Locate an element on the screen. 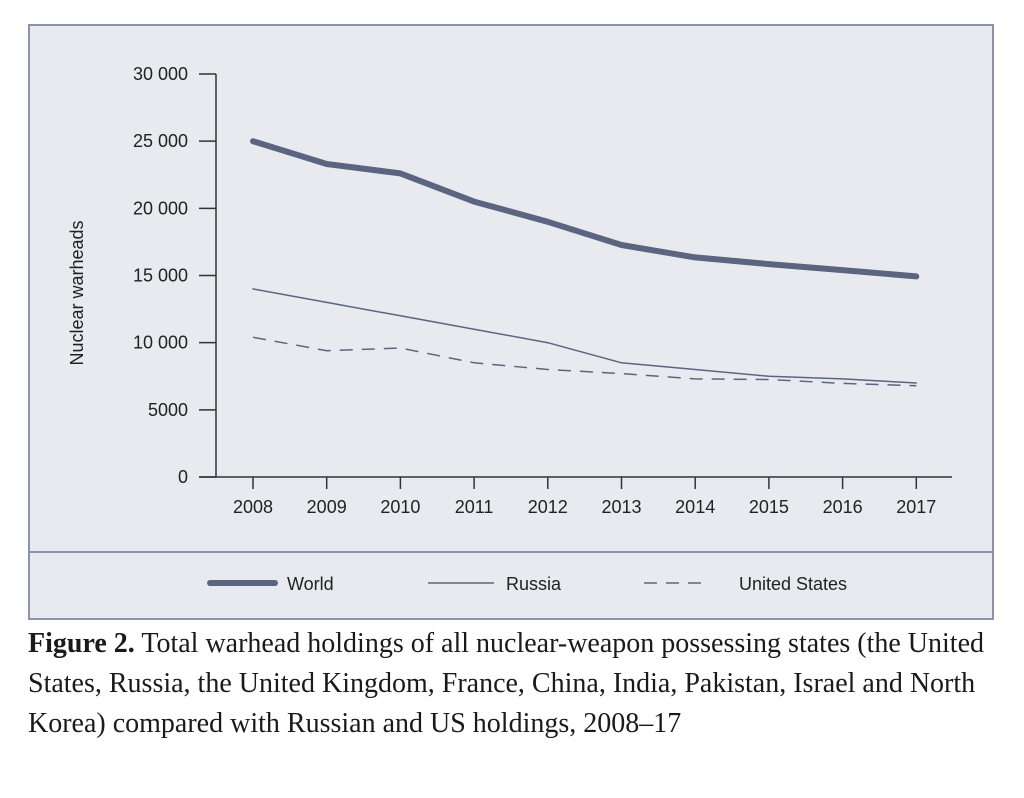 This screenshot has height=798, width=1024. legend-label-united-states: United States is located at coordinates (793, 584).